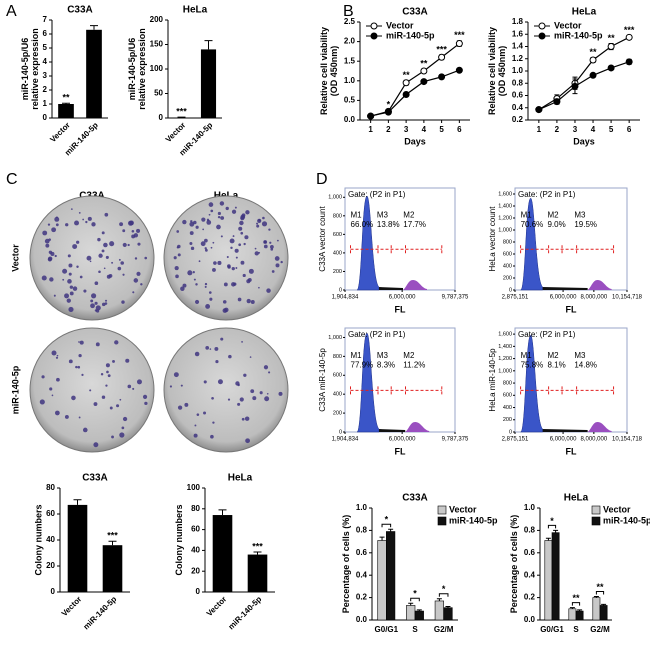 This screenshot has width=650, height=652. I want to click on legend-label: Vector, so click(617, 509).